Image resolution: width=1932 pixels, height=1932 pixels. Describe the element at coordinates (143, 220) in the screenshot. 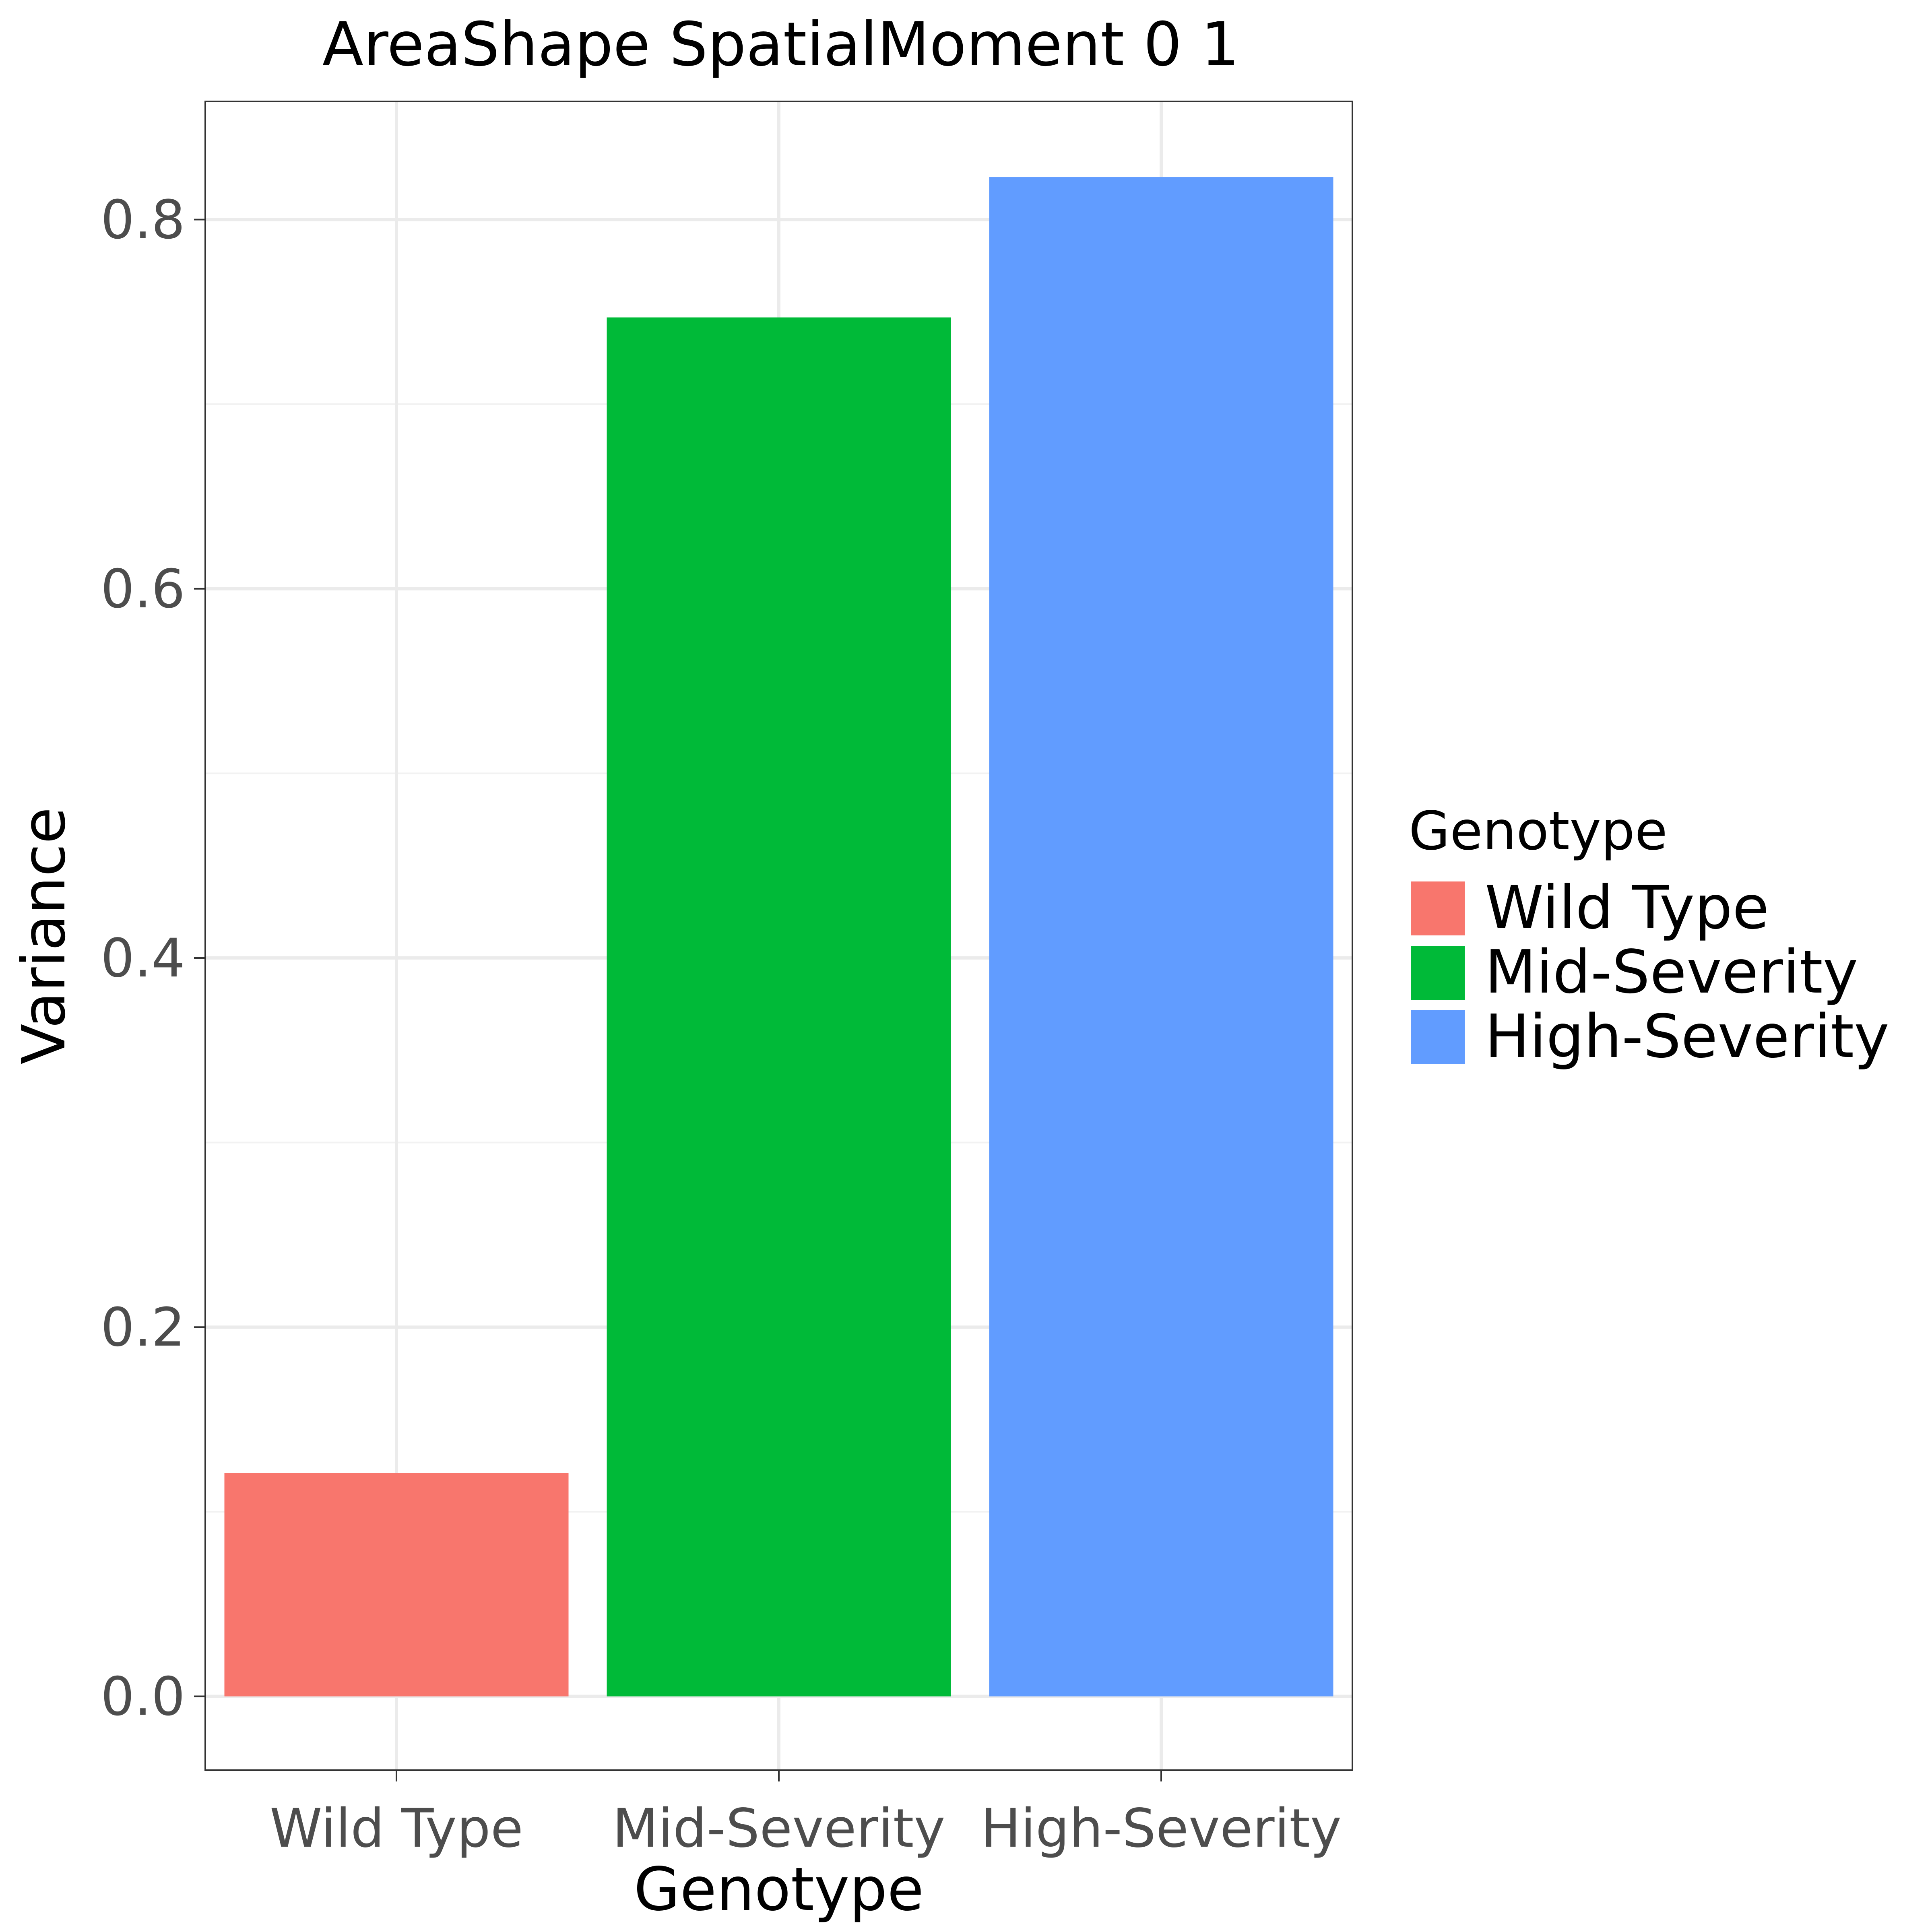

I see `y-tick-label: 0.8` at that location.